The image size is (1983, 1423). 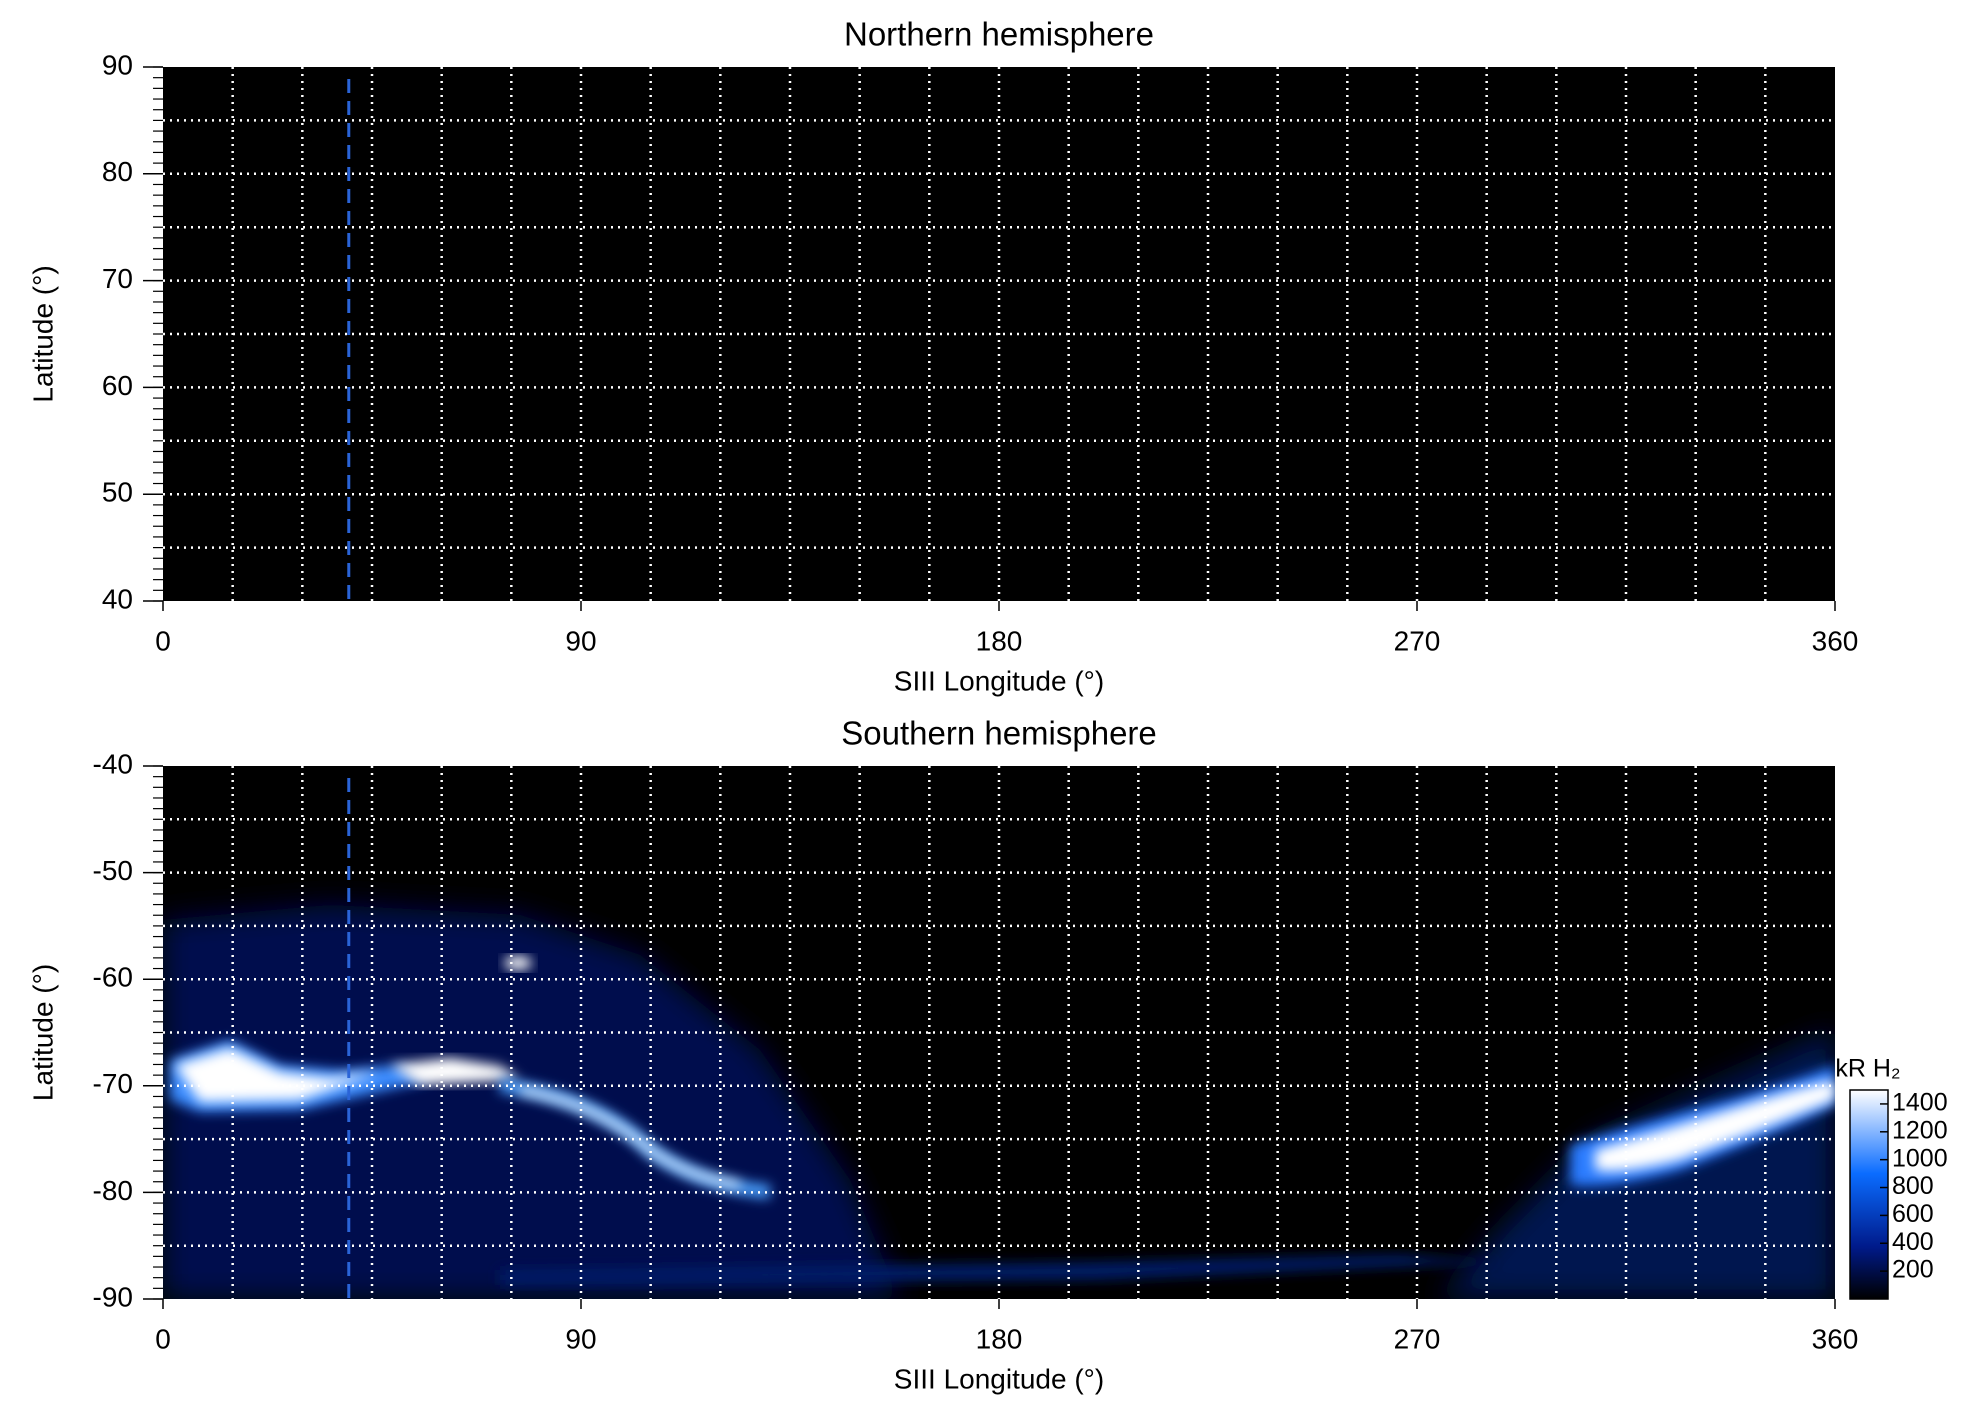 I want to click on y-tick-label: 90, so click(x=117, y=64).